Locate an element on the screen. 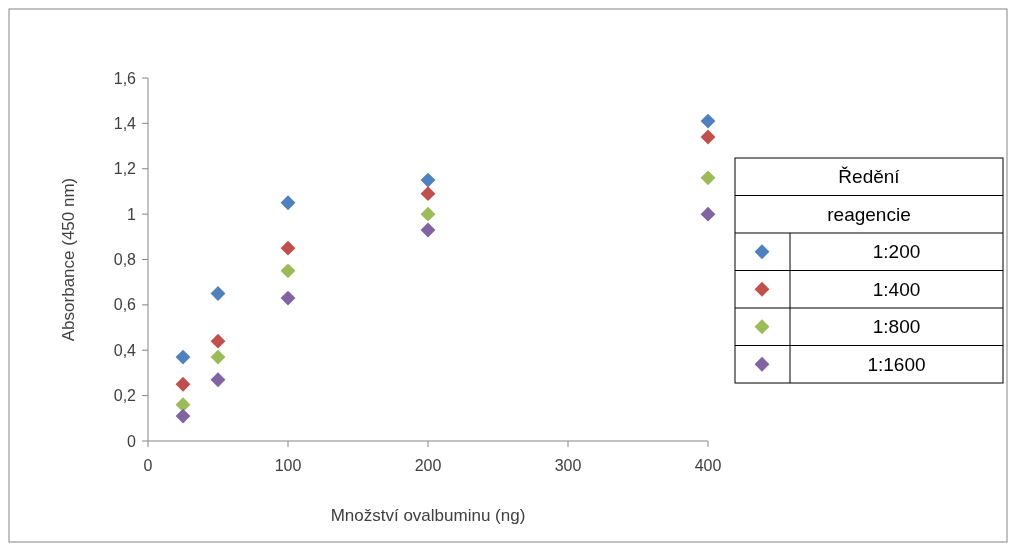 Image resolution: width=1016 pixels, height=551 pixels. x-tick-label: 400 is located at coordinates (708, 465).